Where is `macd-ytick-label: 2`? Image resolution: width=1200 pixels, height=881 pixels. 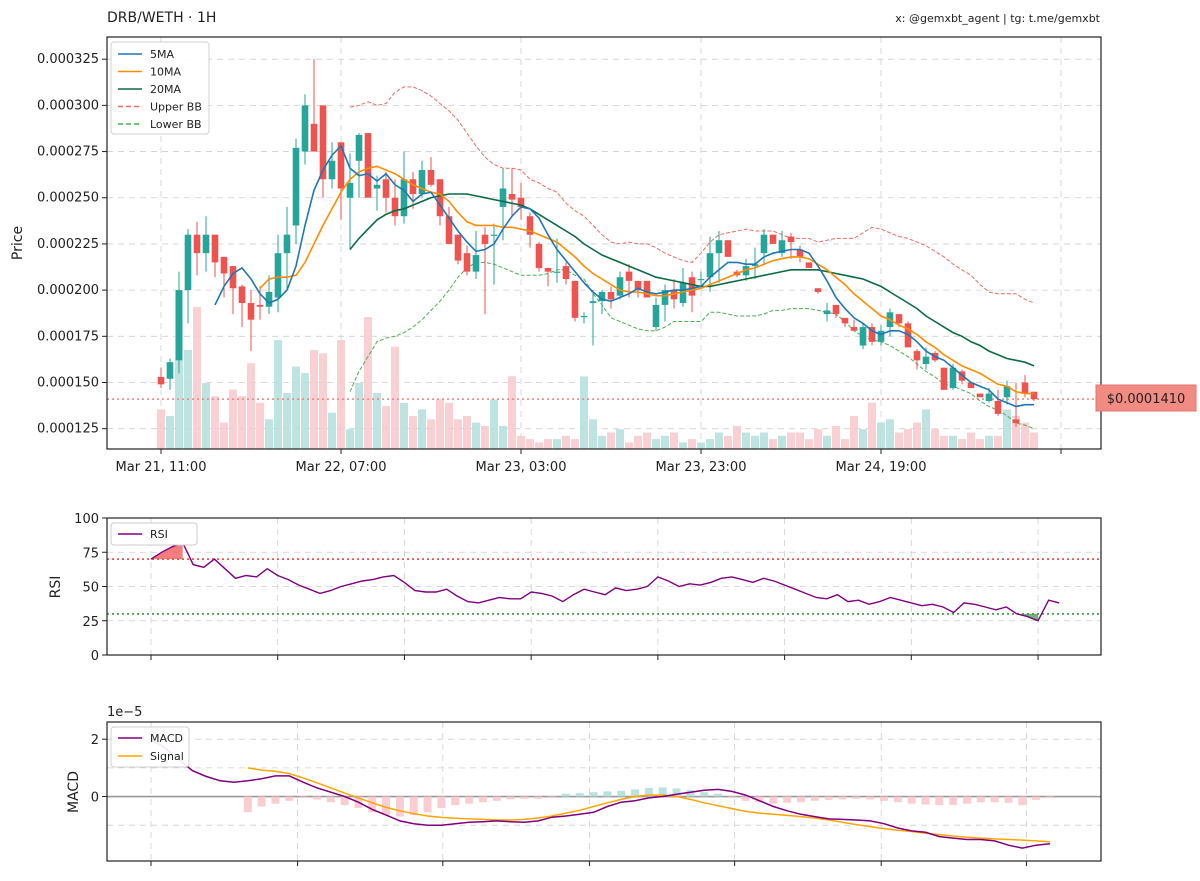
macd-ytick-label: 2 is located at coordinates (95, 740).